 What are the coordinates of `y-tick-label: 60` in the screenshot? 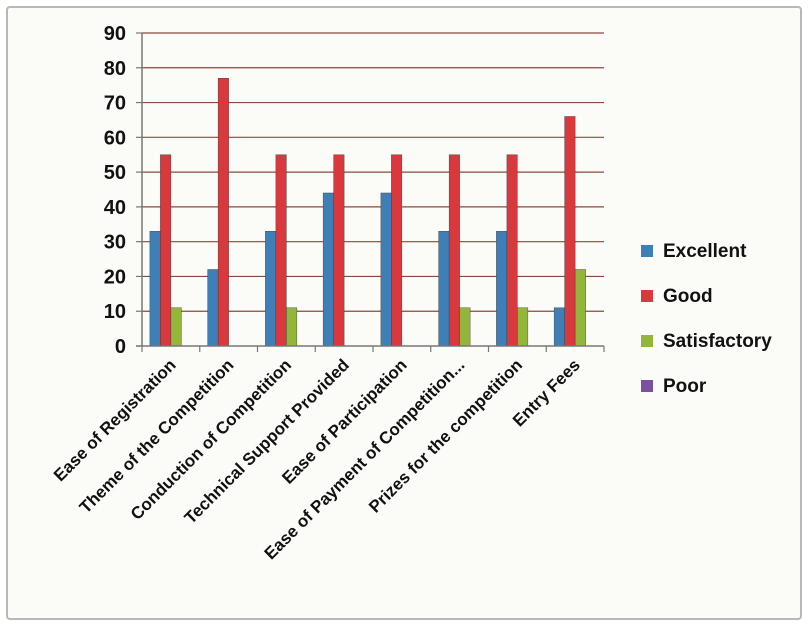 It's located at (115, 138).